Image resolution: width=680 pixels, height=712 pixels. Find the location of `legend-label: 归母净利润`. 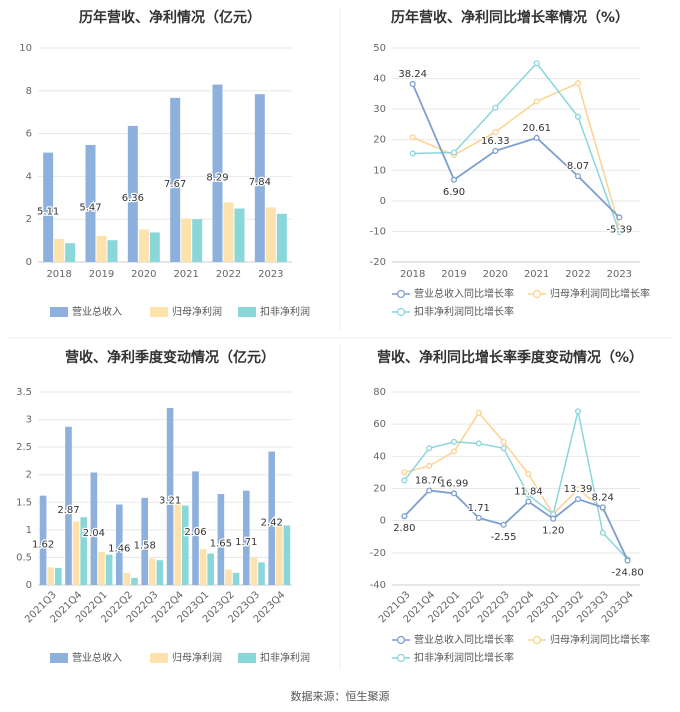

legend-label: 归母净利润 is located at coordinates (197, 657).